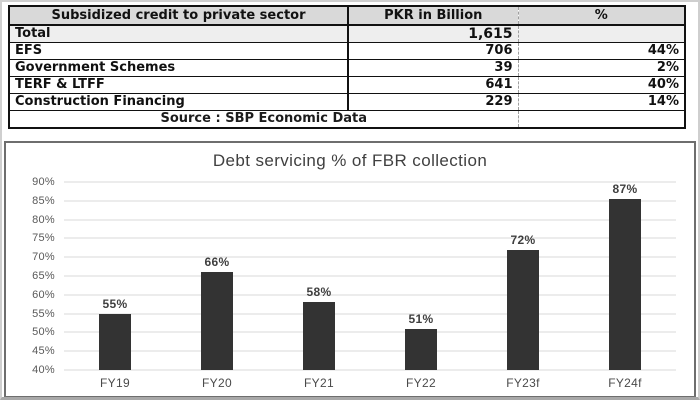  I want to click on bar-slot: 87%, so click(625, 276).